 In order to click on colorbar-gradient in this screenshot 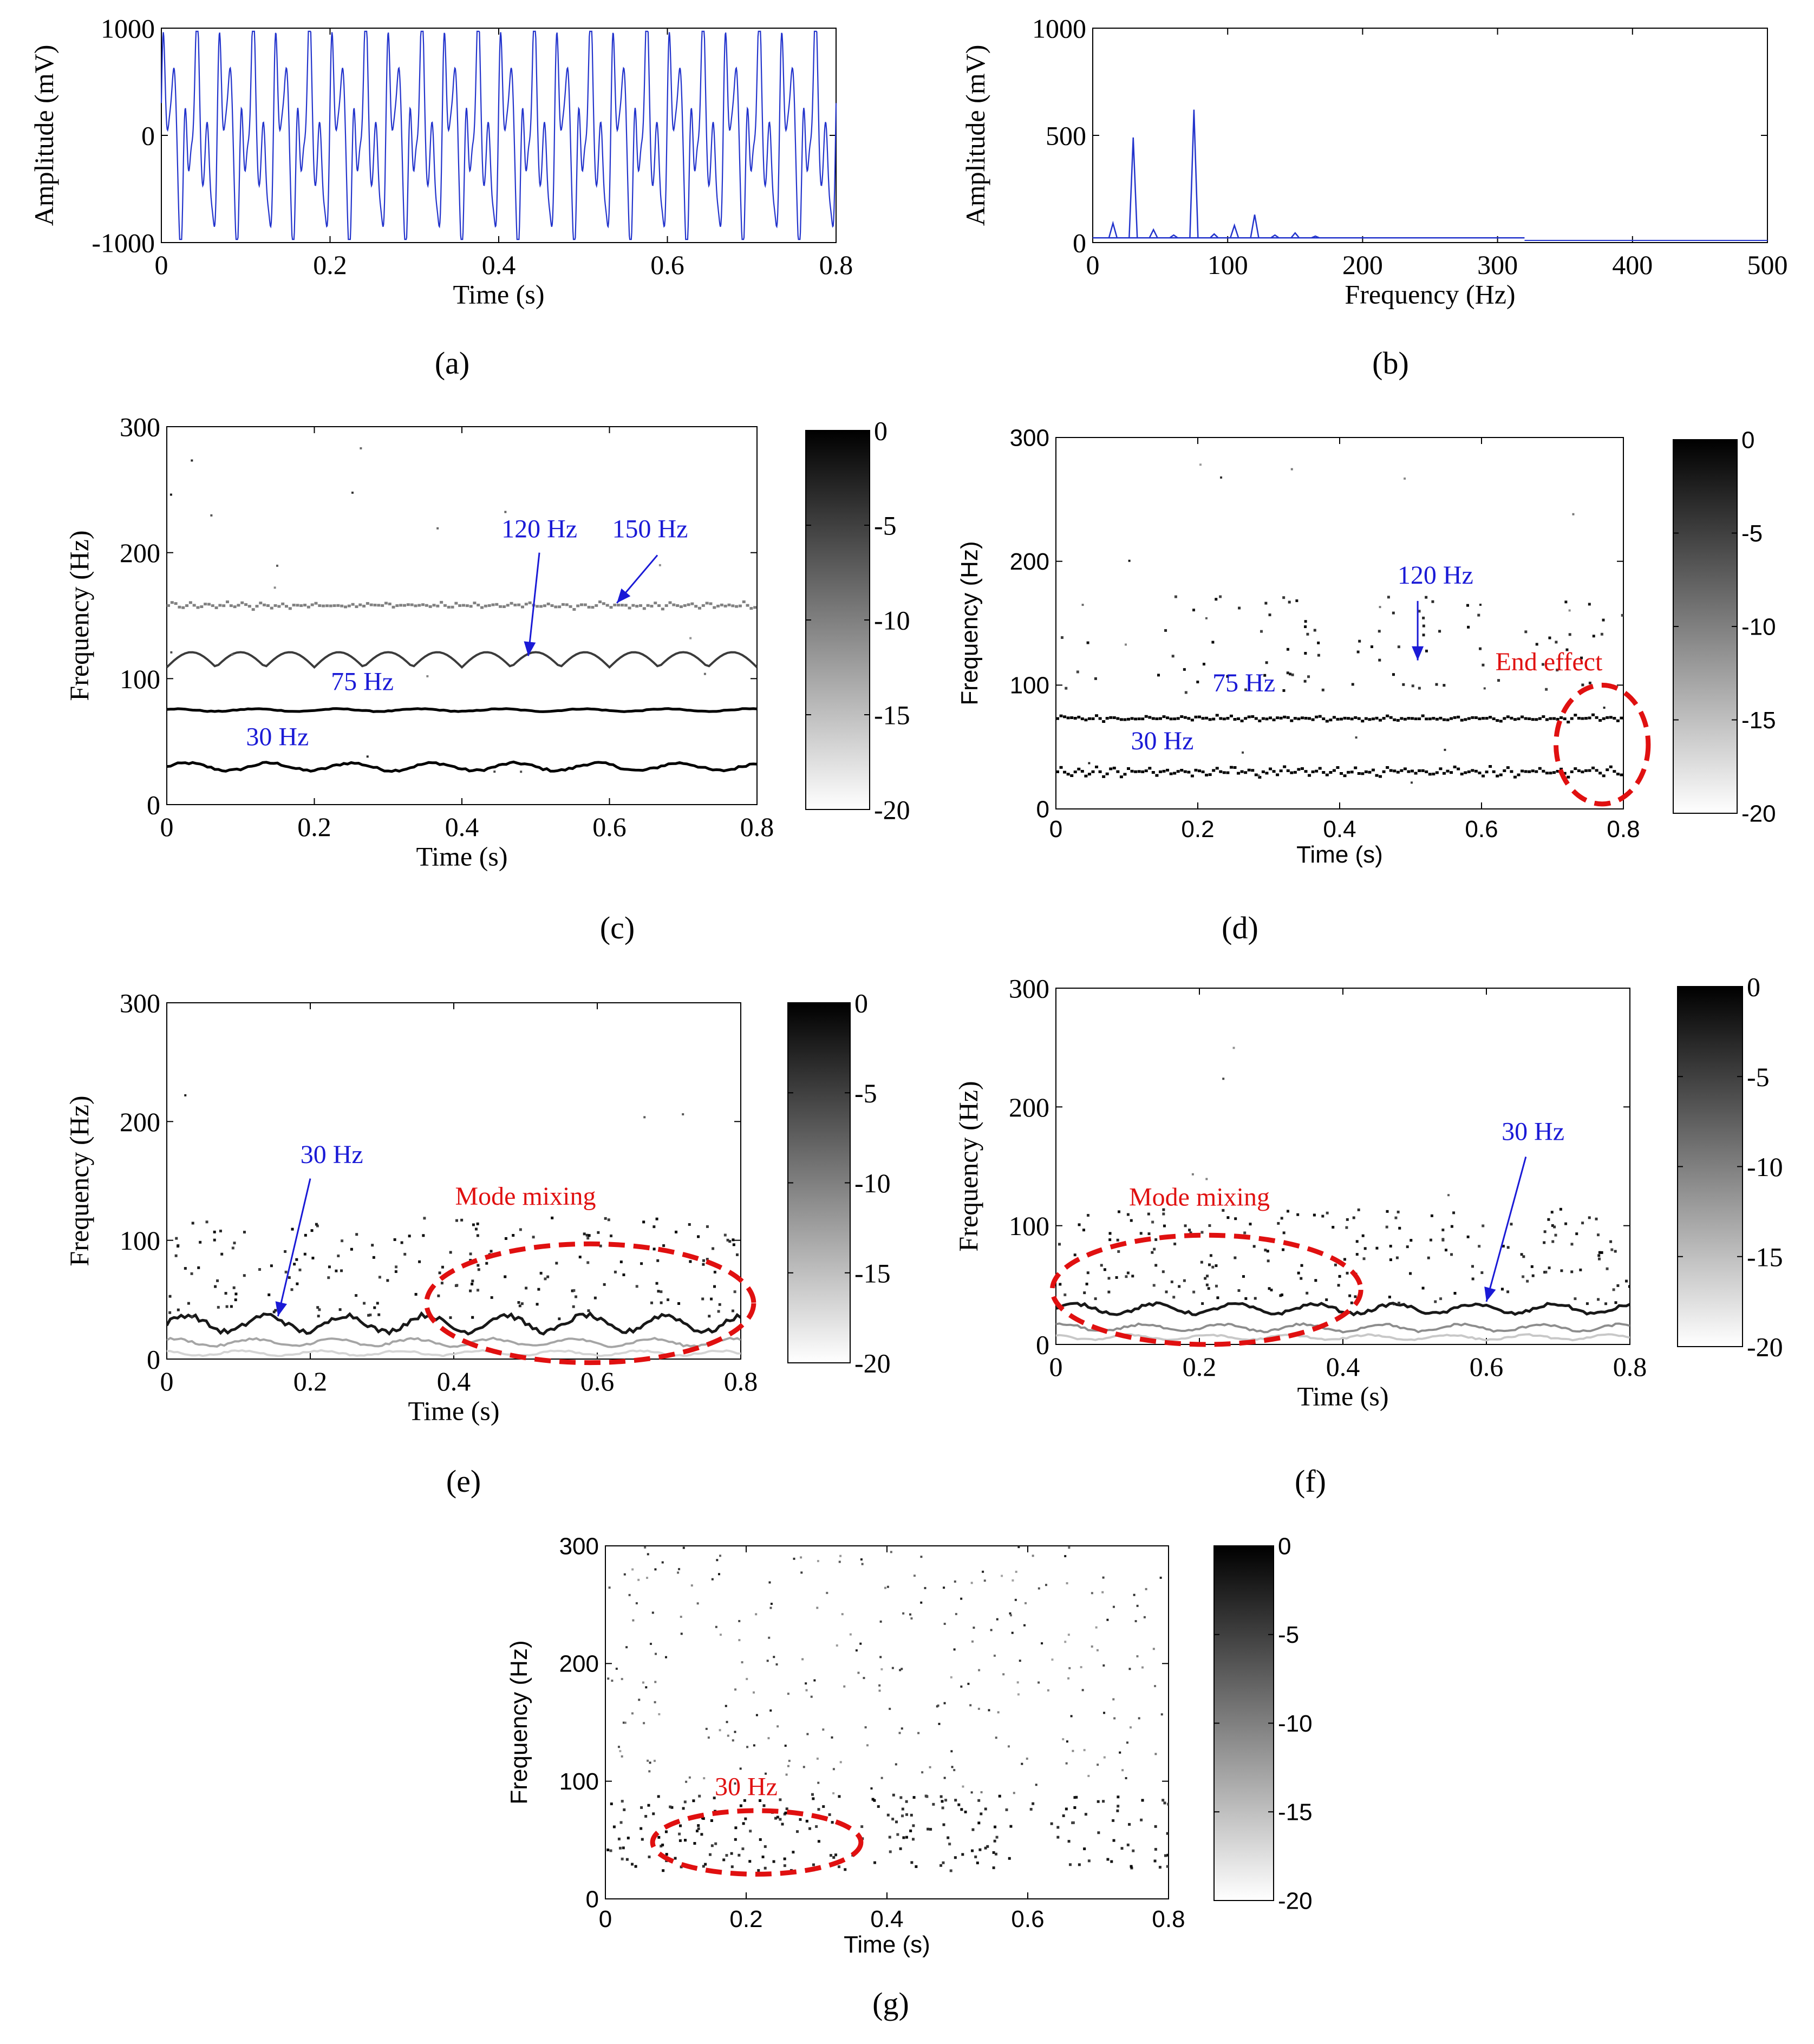, I will do `click(837, 620)`.